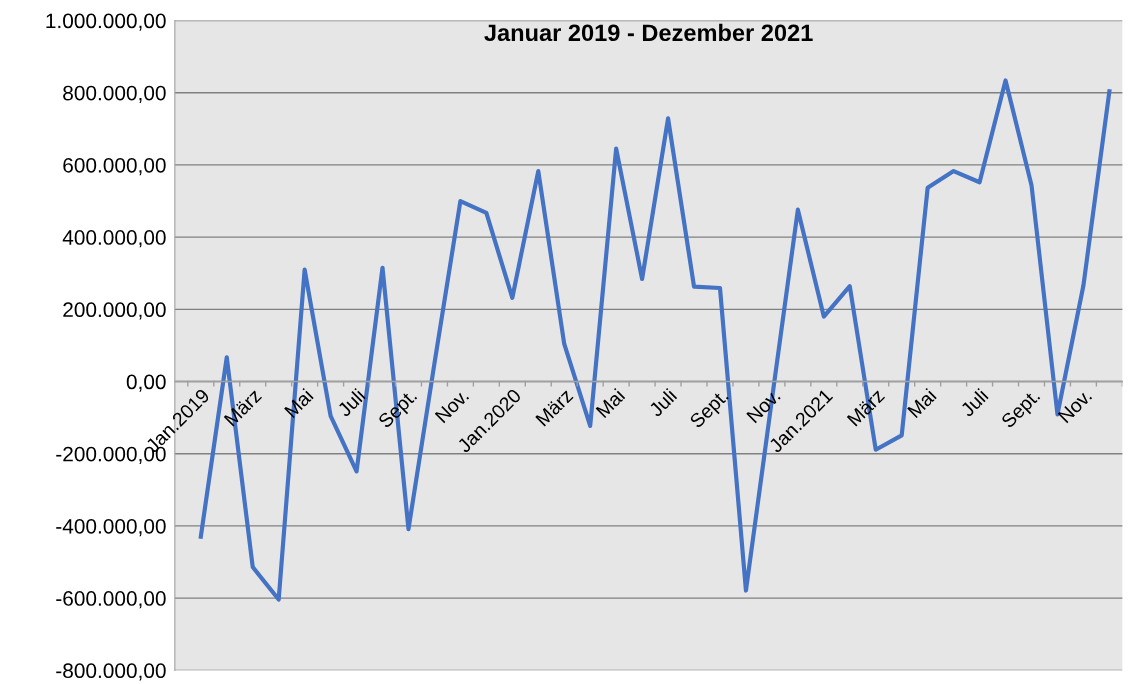 The width and height of the screenshot is (1128, 684). What do you see at coordinates (114, 94) in the screenshot?
I see `y-tick-label: 800.000,00` at bounding box center [114, 94].